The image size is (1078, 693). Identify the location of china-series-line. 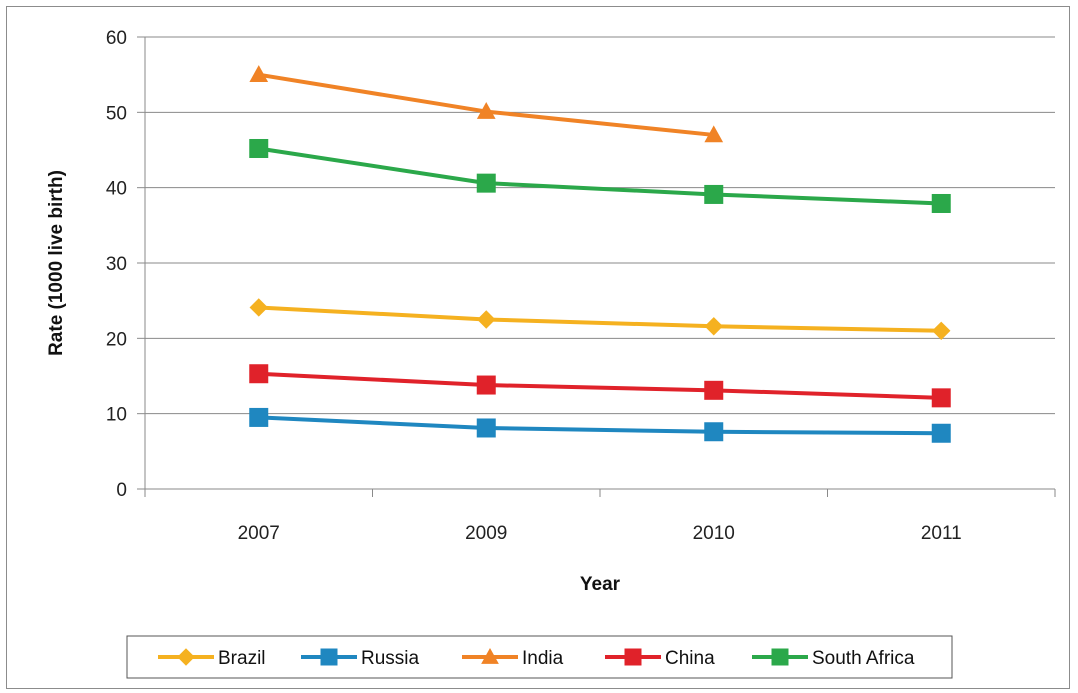
(600, 385).